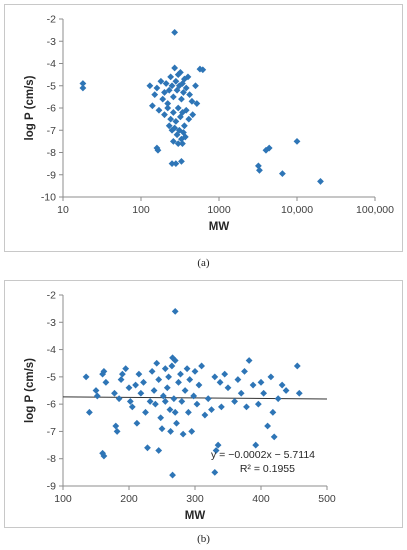  What do you see at coordinates (261, 499) in the screenshot?
I see `x-tick-label: 400` at bounding box center [261, 499].